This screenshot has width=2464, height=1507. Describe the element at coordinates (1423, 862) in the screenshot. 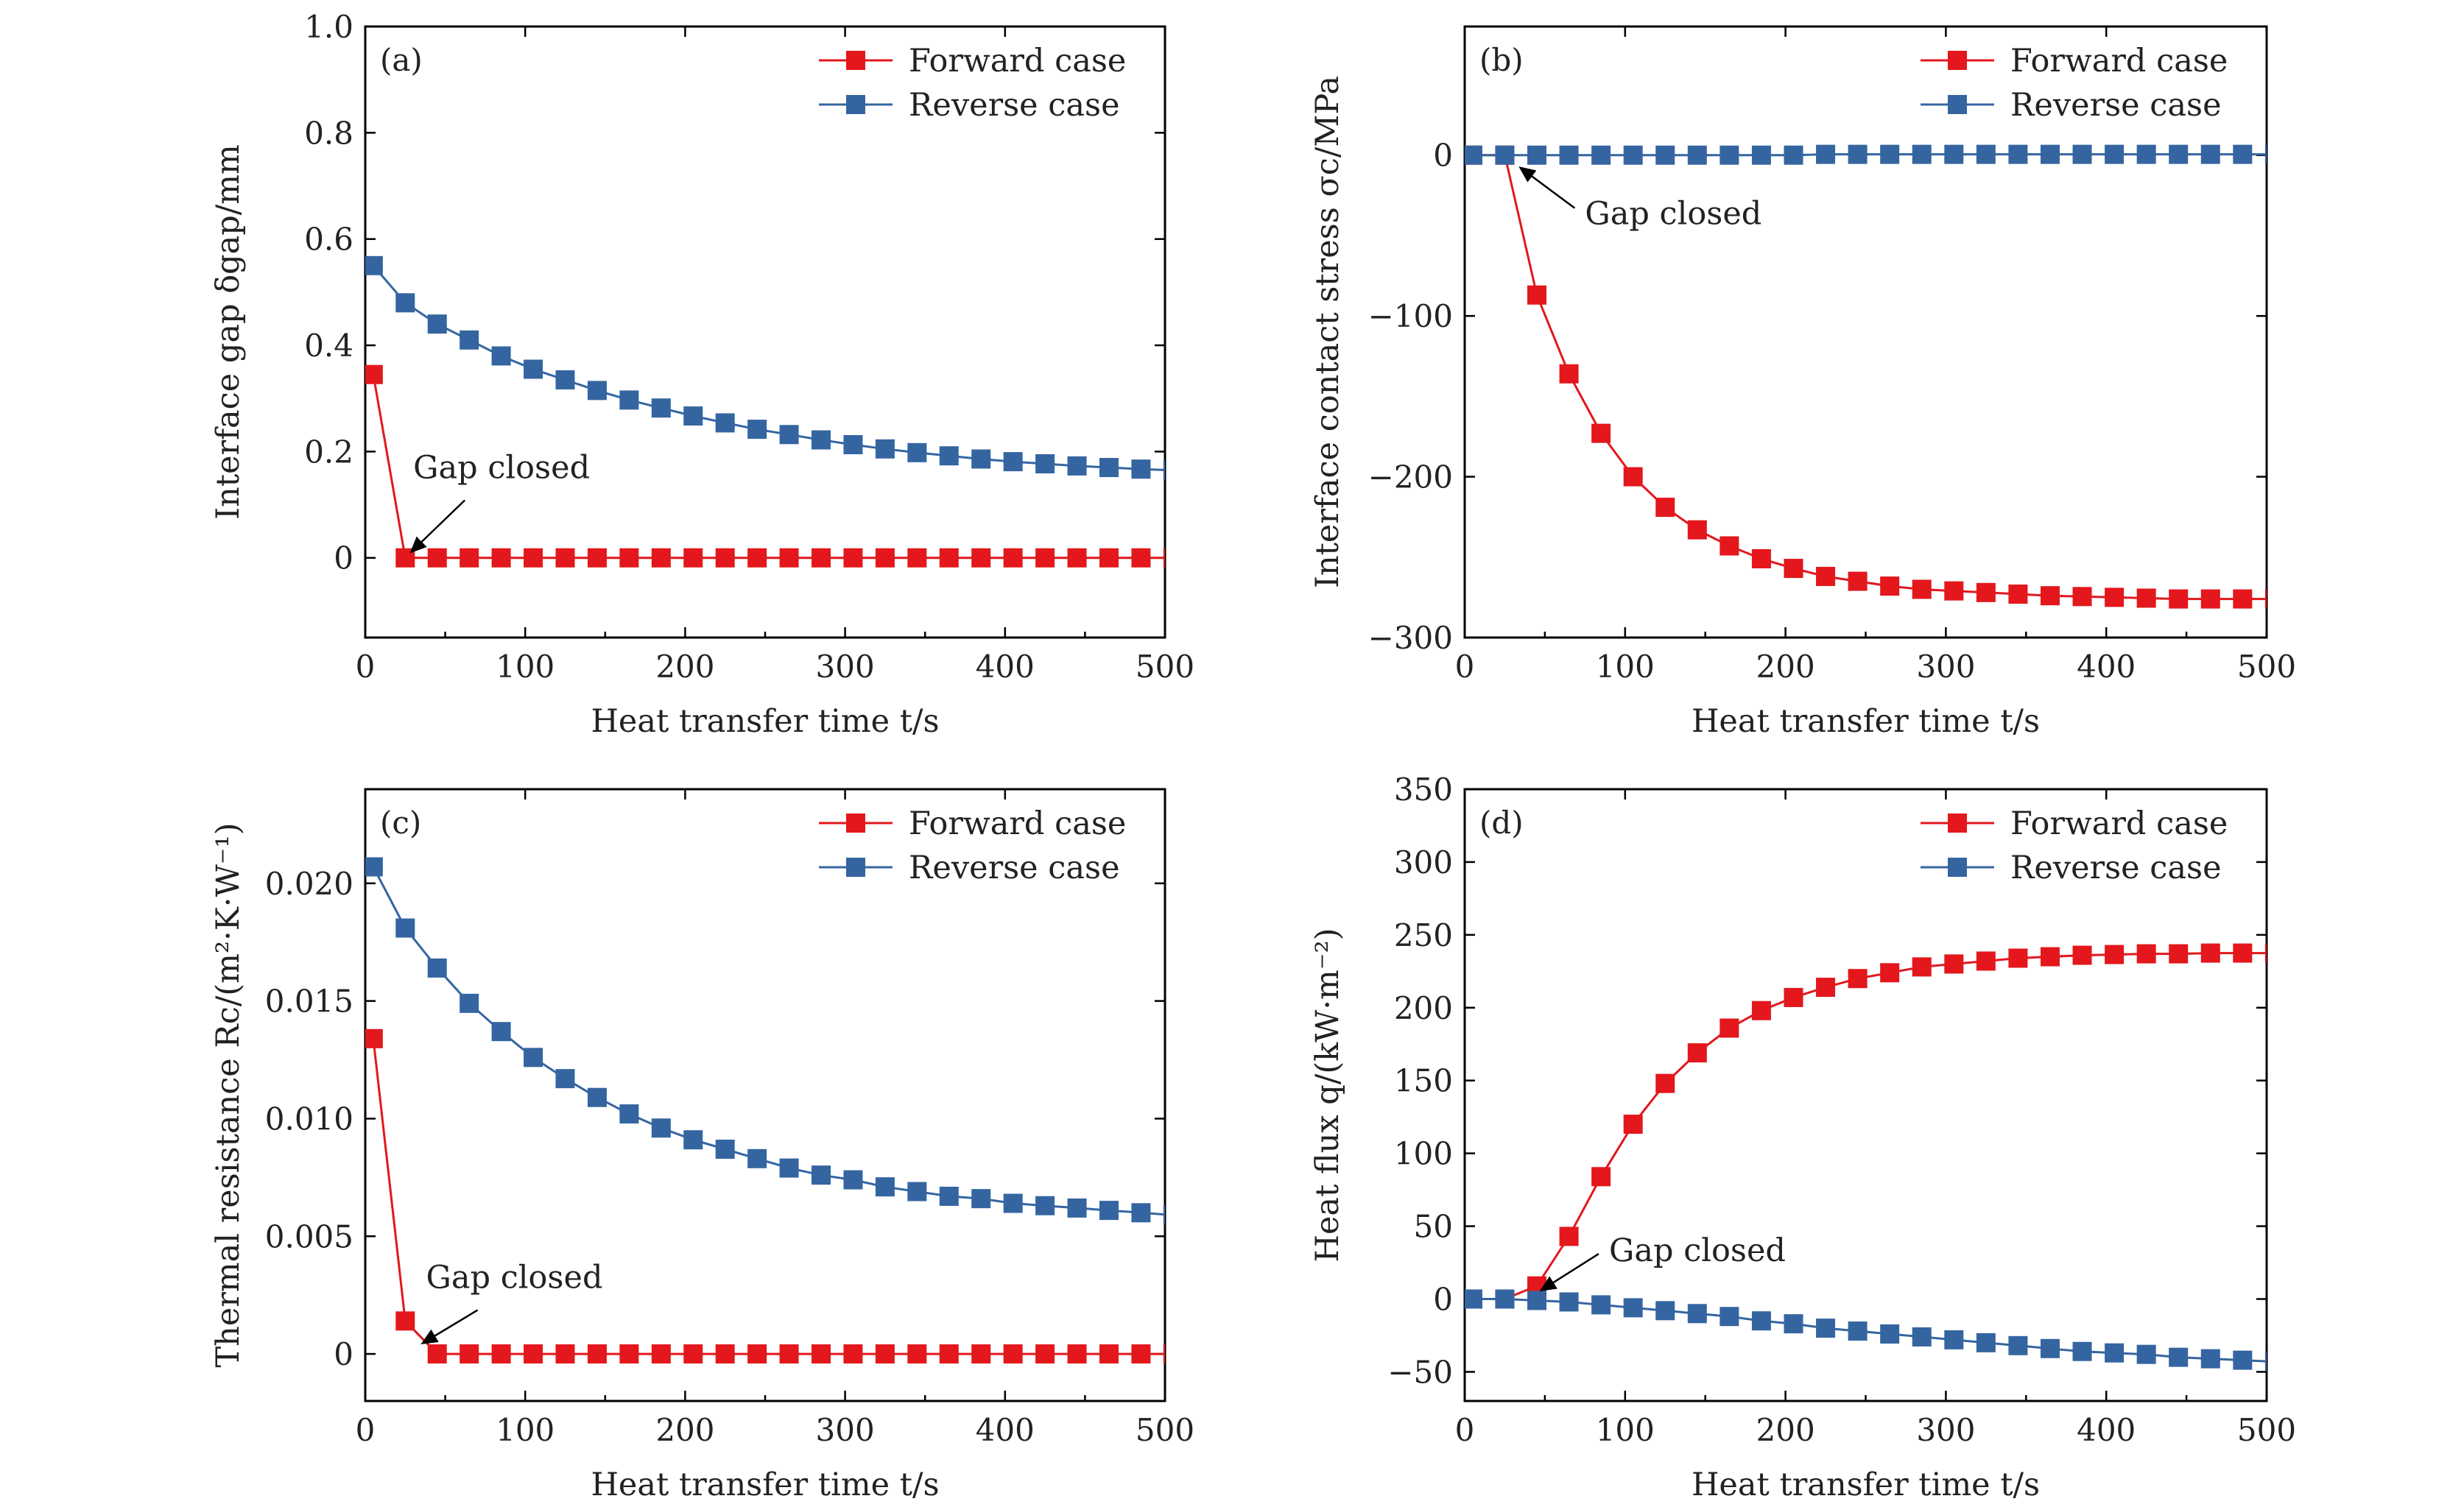

I see `y-tick-label: 300` at that location.